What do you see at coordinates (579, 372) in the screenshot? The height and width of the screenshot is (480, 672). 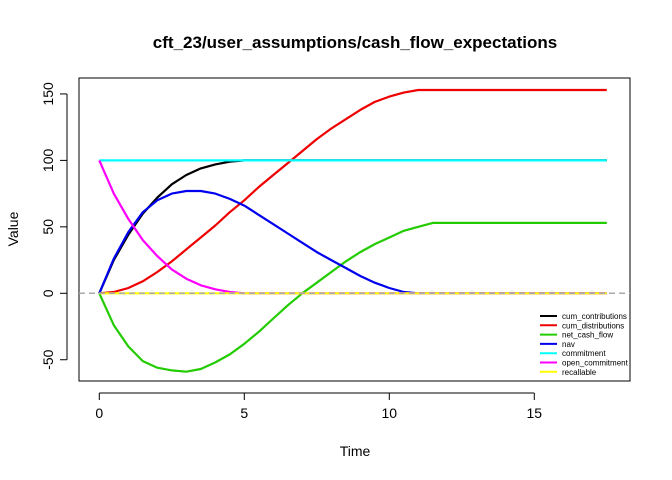 I see `legend-label: recallable` at bounding box center [579, 372].